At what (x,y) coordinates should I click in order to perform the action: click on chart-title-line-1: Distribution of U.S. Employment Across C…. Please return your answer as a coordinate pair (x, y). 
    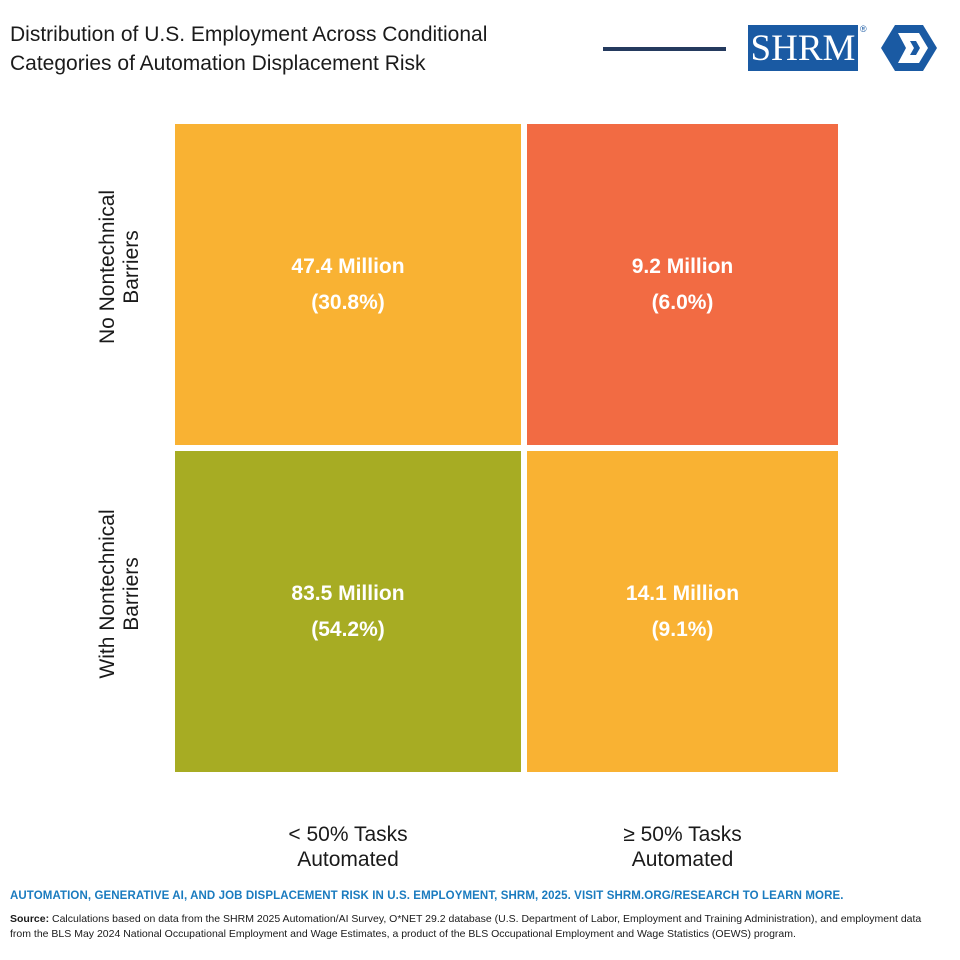
    Looking at the image, I should click on (249, 34).